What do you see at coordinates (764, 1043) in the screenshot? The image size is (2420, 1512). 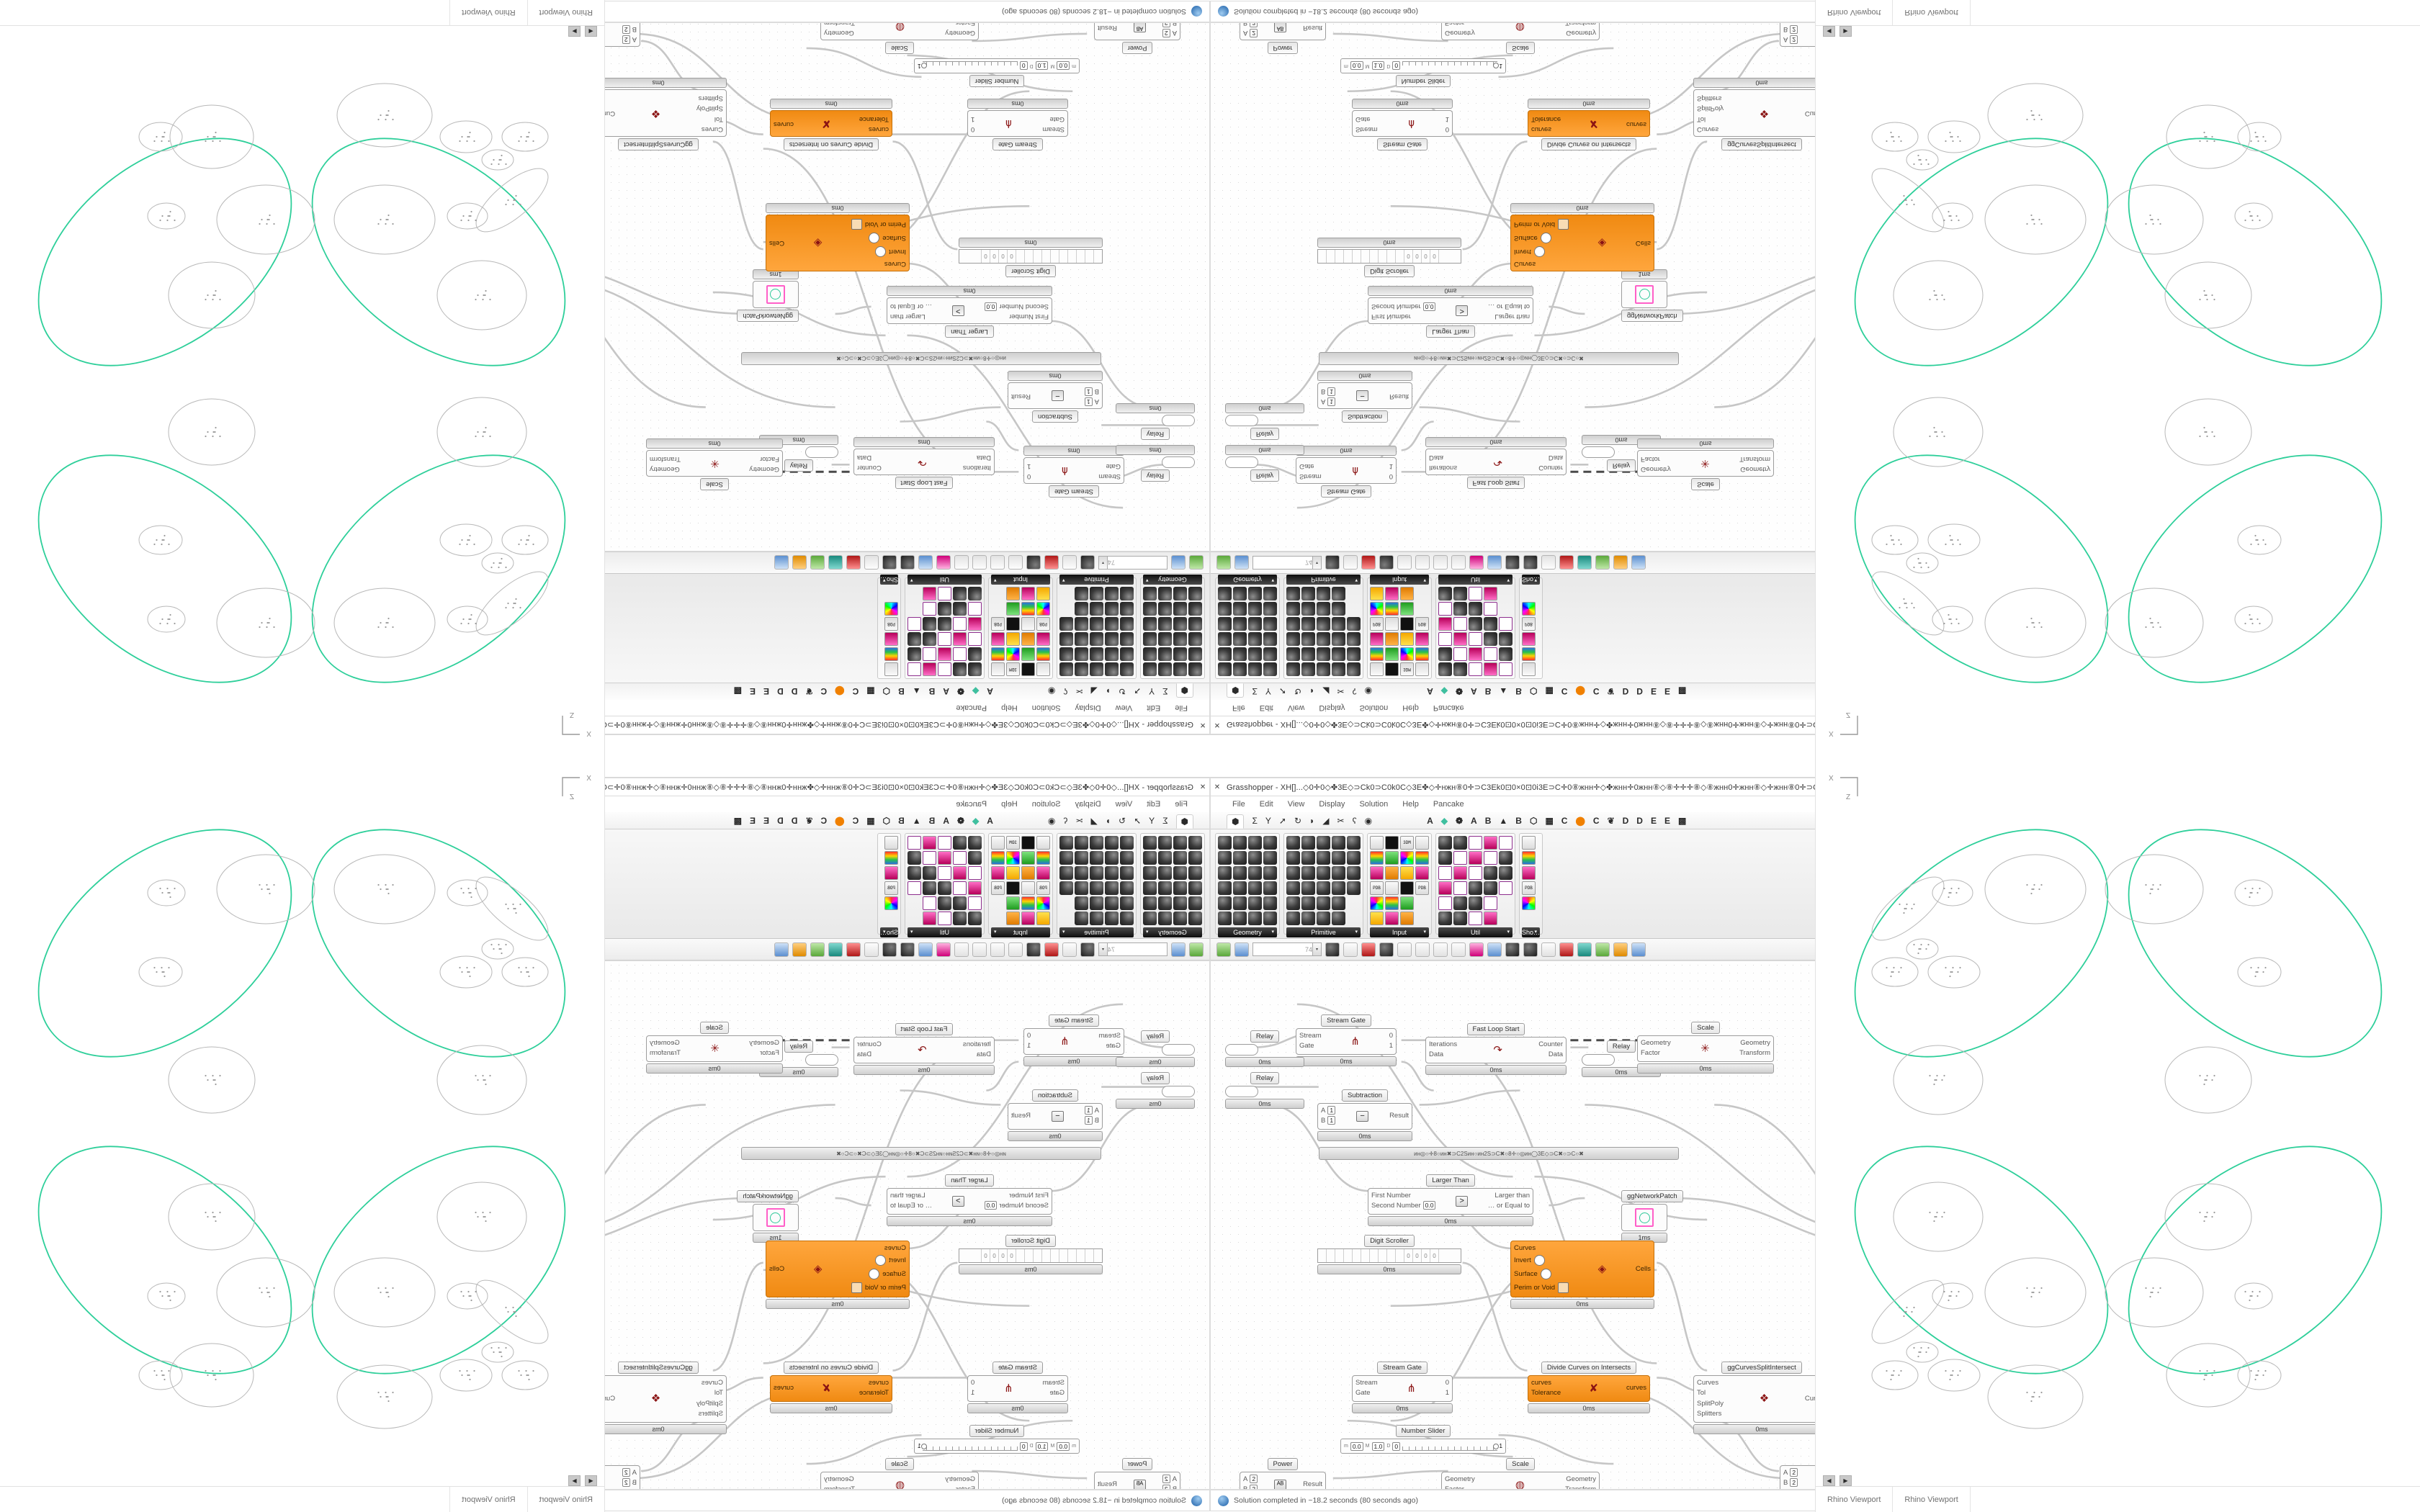 I see `input-pin: Geometry` at bounding box center [764, 1043].